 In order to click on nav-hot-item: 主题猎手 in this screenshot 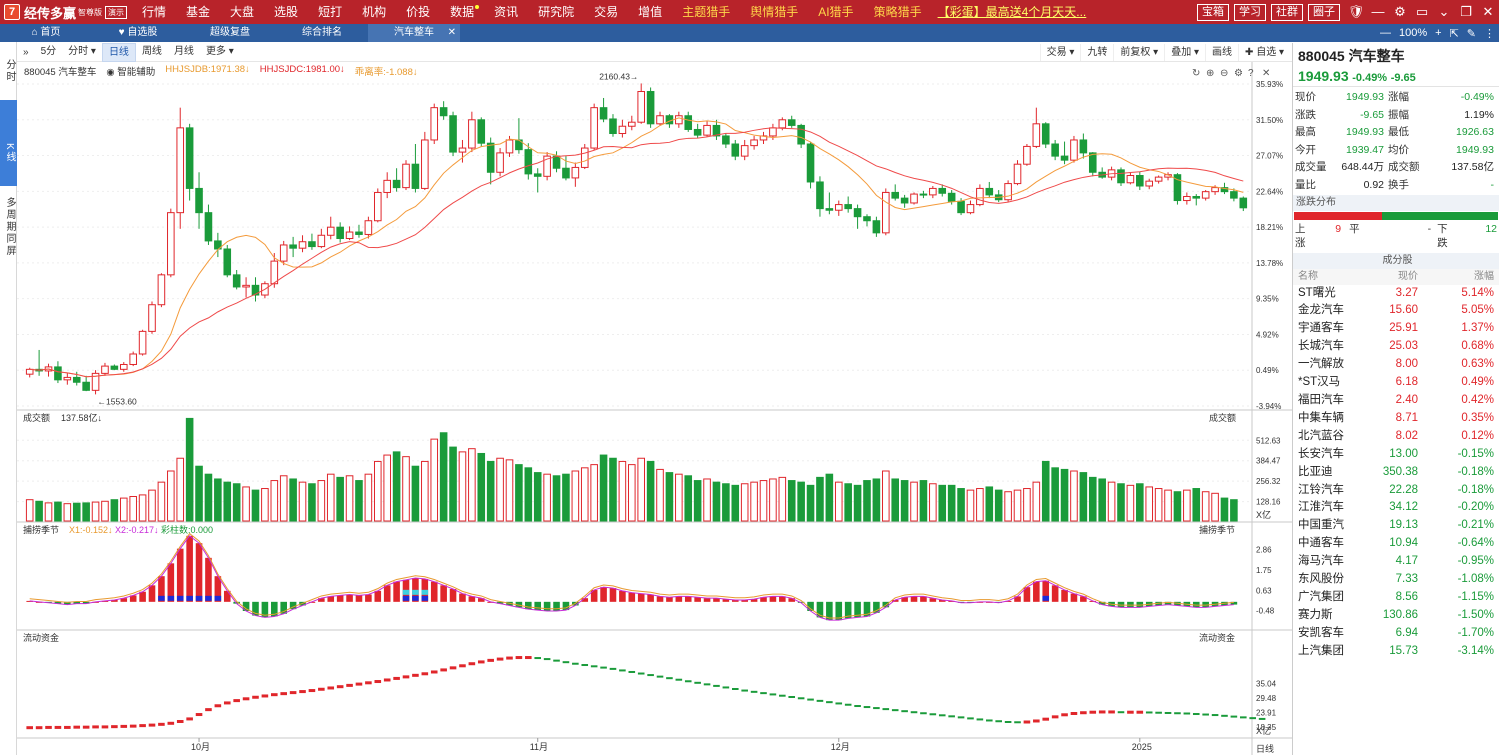, I will do `click(706, 12)`.